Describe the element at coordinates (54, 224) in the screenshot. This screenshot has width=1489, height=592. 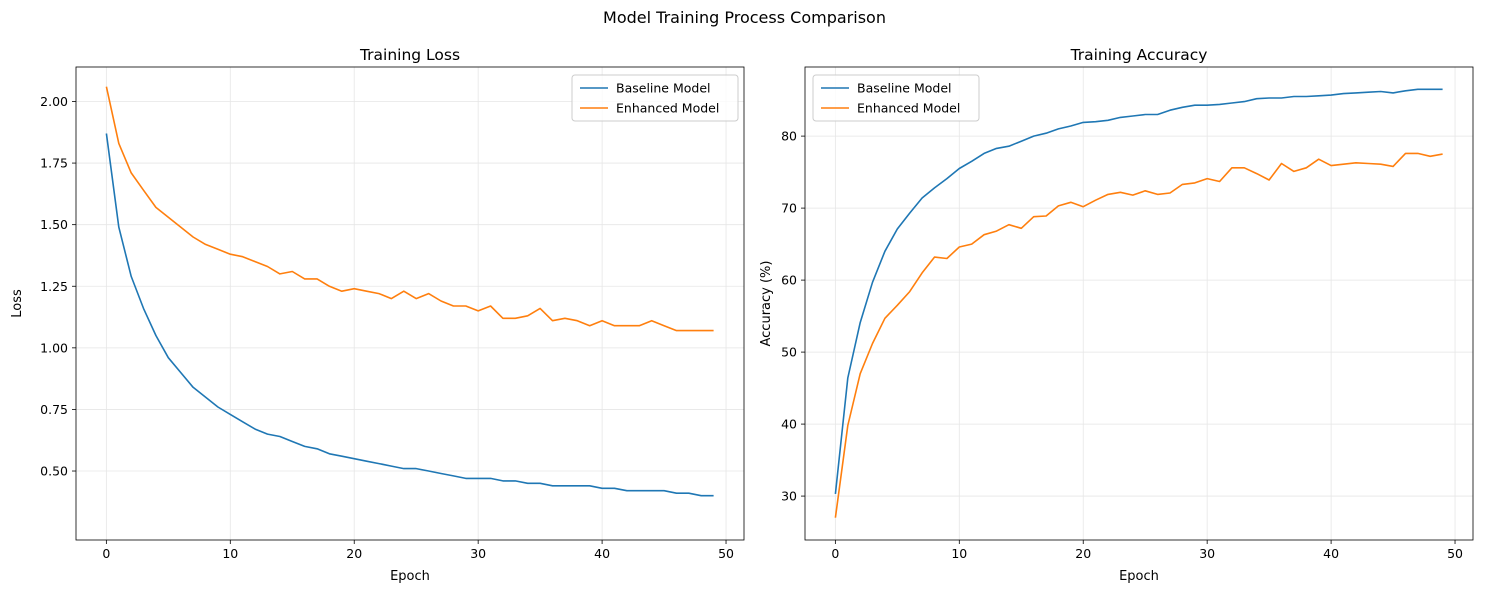
I see `y-tick-label: 1.50` at that location.